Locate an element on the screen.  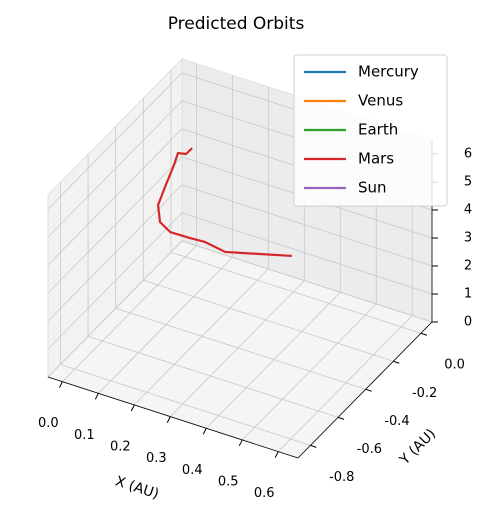
orbit-line is located at coordinates (224, 202).